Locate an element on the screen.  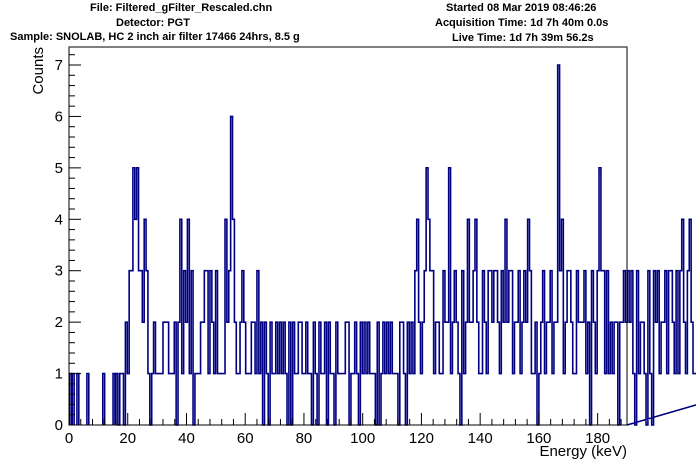
y-tick-label: 1 is located at coordinates (59, 374).